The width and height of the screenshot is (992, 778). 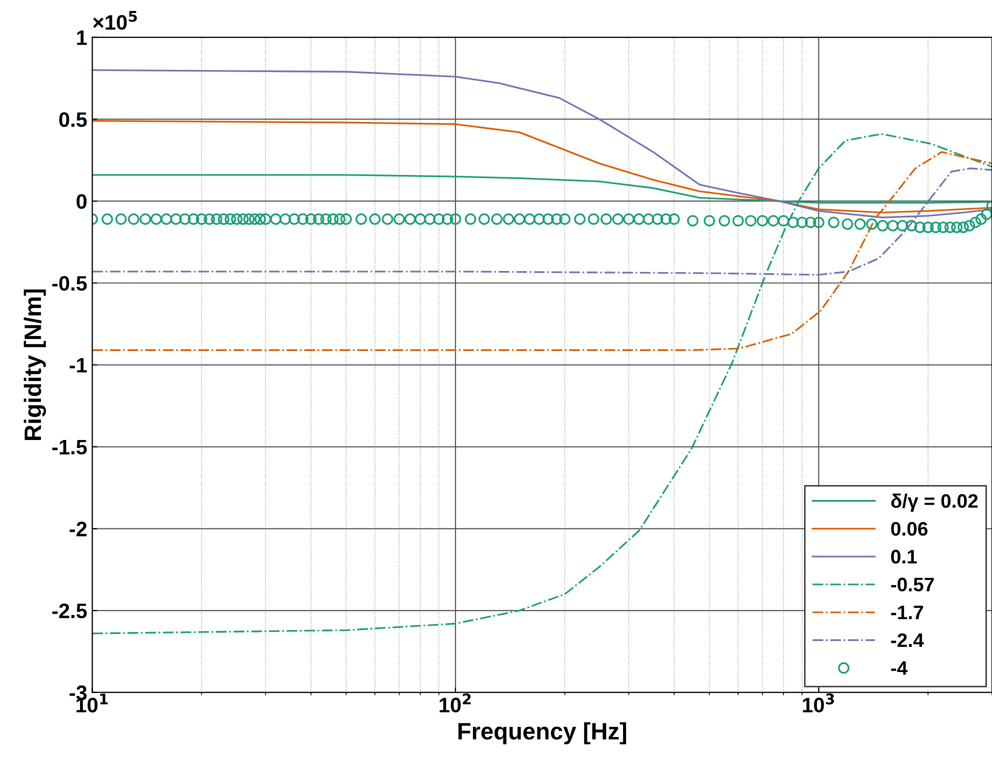 I want to click on y-tick-label: -1, so click(x=78, y=365).